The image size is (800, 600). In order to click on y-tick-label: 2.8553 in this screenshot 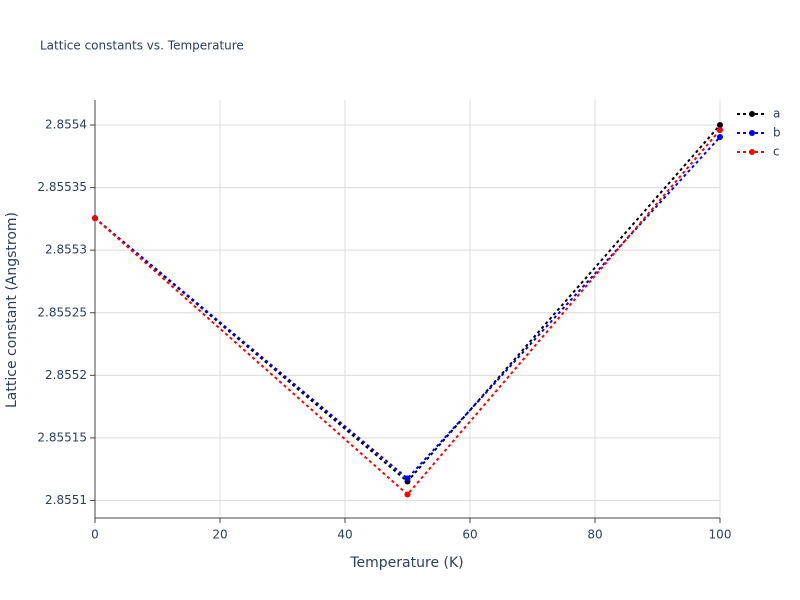, I will do `click(66, 250)`.